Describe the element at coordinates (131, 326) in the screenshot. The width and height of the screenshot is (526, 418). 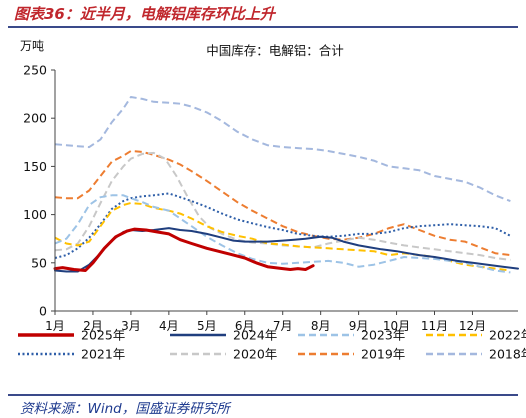
I see `x-tick-label: 3月` at that location.